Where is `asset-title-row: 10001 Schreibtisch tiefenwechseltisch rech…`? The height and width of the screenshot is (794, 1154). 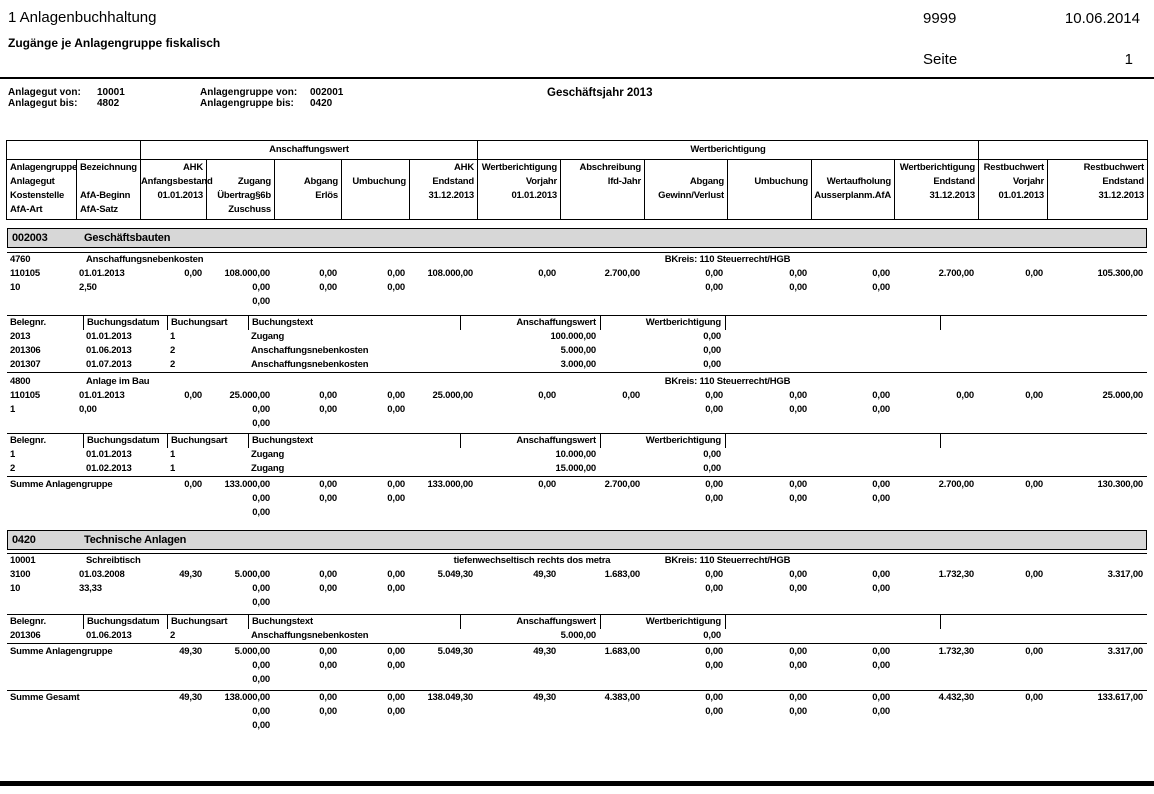
asset-title-row: 10001 Schreibtisch tiefenwechseltisch rech… is located at coordinates (577, 561).